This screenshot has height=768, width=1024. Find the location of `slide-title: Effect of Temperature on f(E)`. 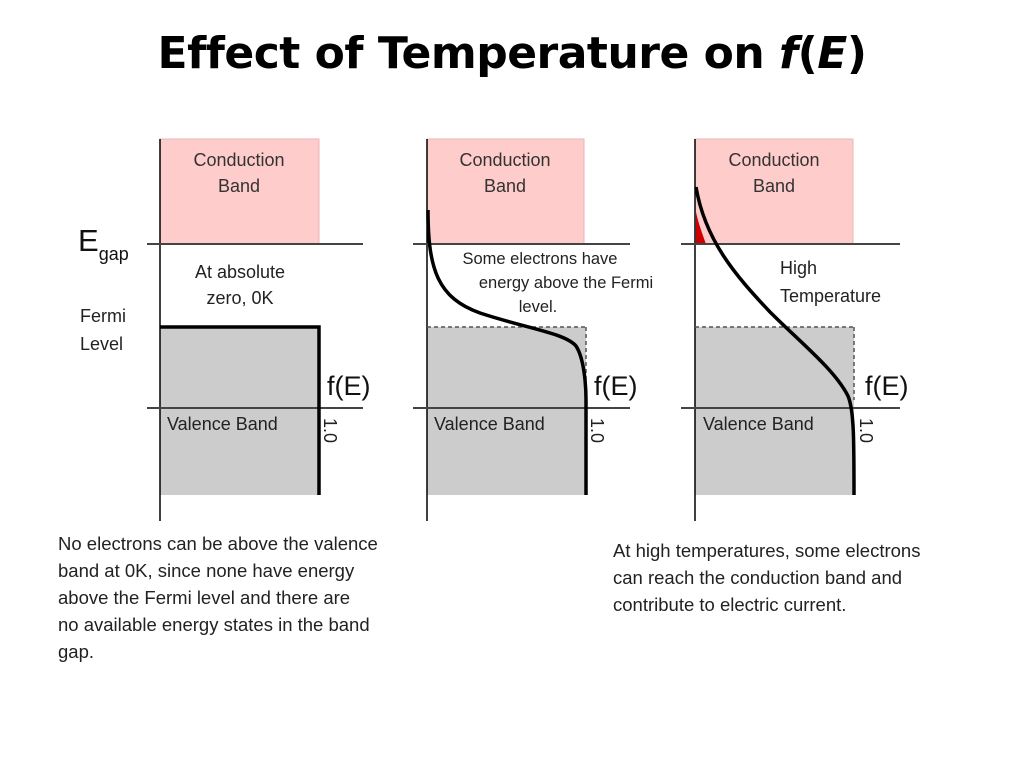

slide-title: Effect of Temperature on f(E) is located at coordinates (512, 53).